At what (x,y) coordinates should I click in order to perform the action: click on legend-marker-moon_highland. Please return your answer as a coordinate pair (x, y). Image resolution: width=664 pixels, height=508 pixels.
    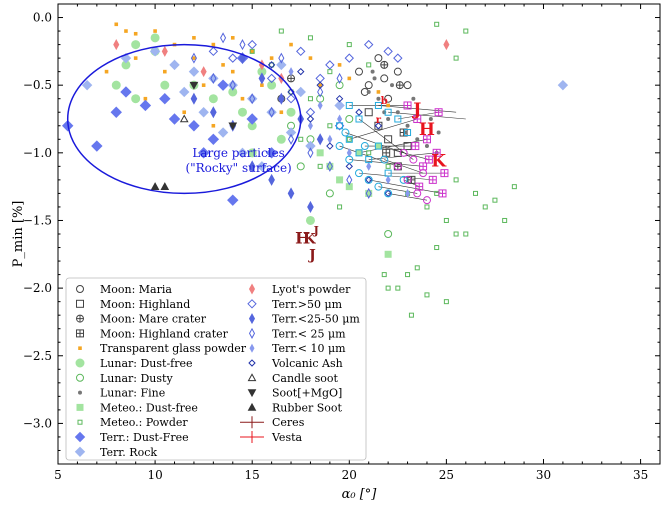
    Looking at the image, I should click on (80, 303).